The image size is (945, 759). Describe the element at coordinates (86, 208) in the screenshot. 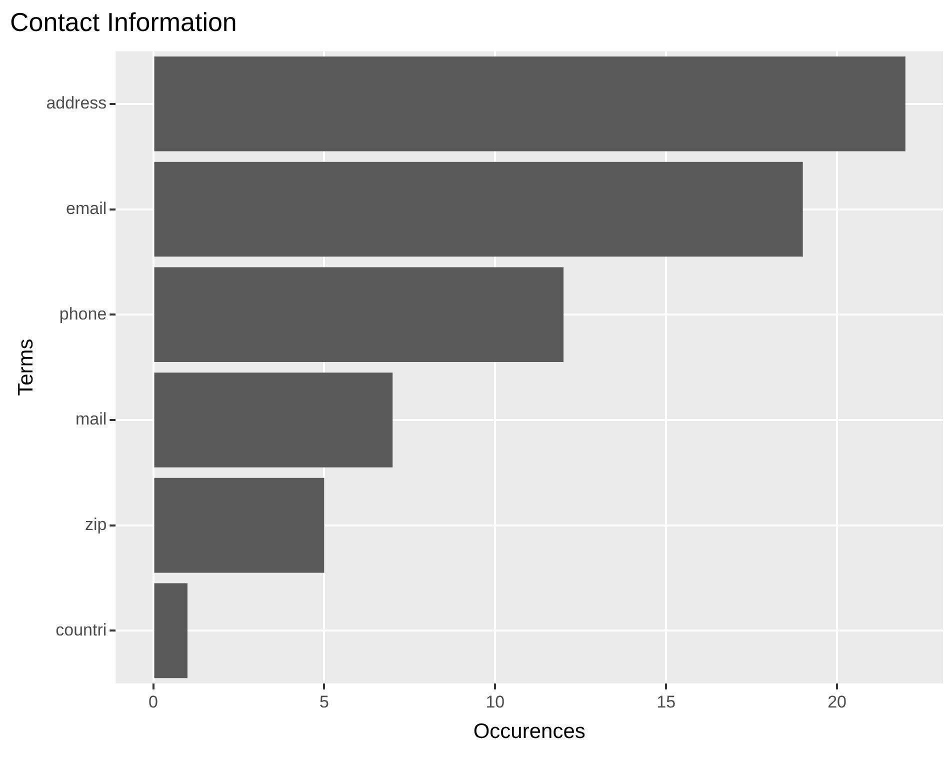

I see `y-tick-label: email` at that location.